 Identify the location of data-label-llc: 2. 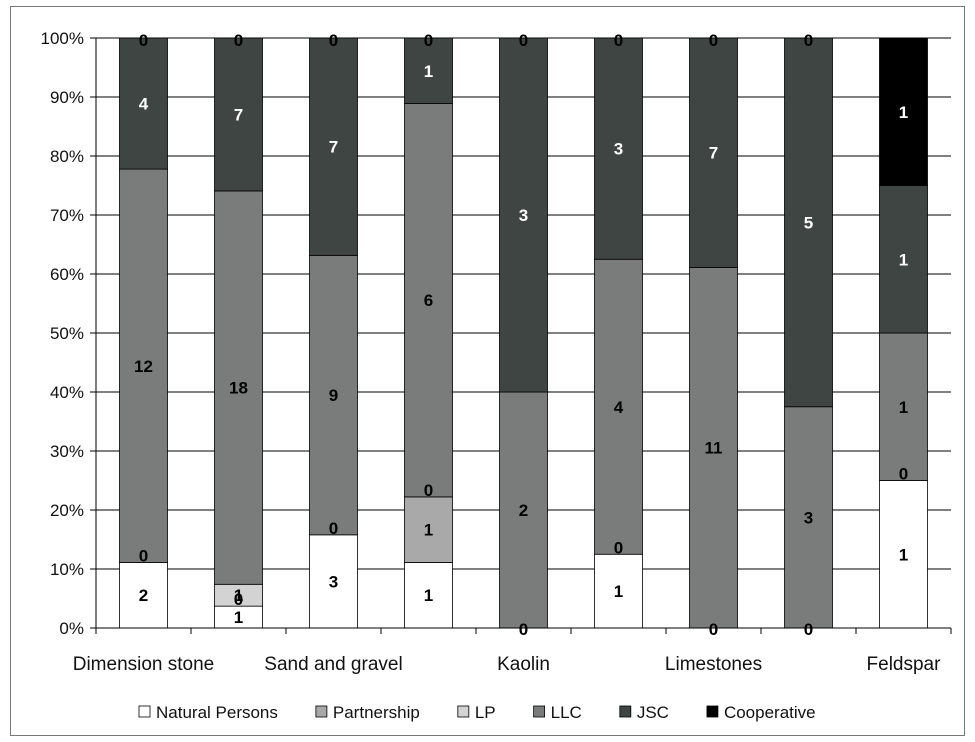
(523, 510).